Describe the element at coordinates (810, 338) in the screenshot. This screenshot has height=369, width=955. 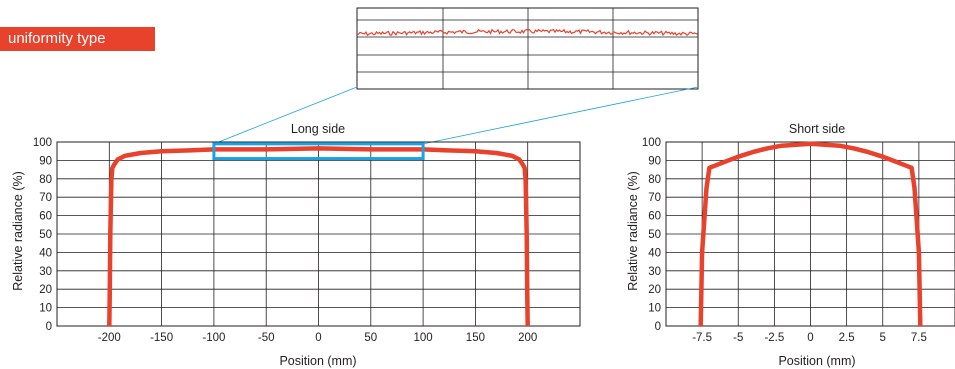
I see `short-x-tick-label: 0` at that location.